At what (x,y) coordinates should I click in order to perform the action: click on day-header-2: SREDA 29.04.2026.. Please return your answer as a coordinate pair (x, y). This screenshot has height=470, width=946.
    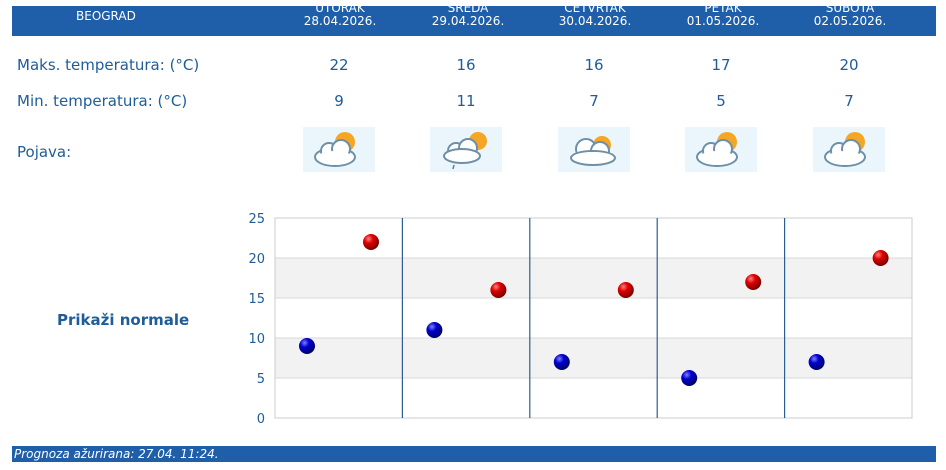
    Looking at the image, I should click on (468, 15).